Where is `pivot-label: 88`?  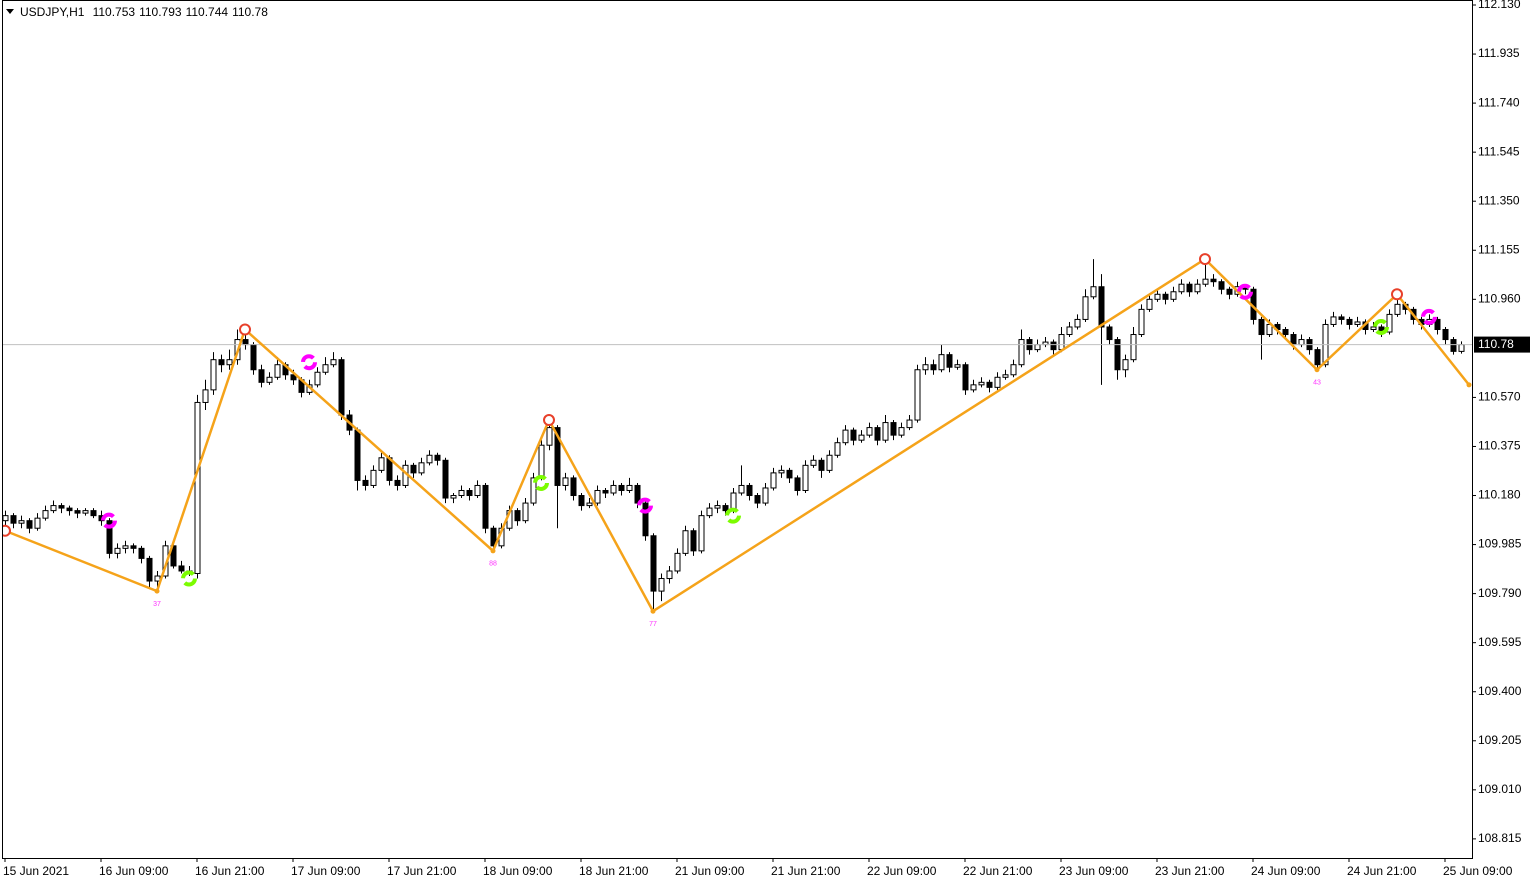
pivot-label: 88 is located at coordinates (493, 564).